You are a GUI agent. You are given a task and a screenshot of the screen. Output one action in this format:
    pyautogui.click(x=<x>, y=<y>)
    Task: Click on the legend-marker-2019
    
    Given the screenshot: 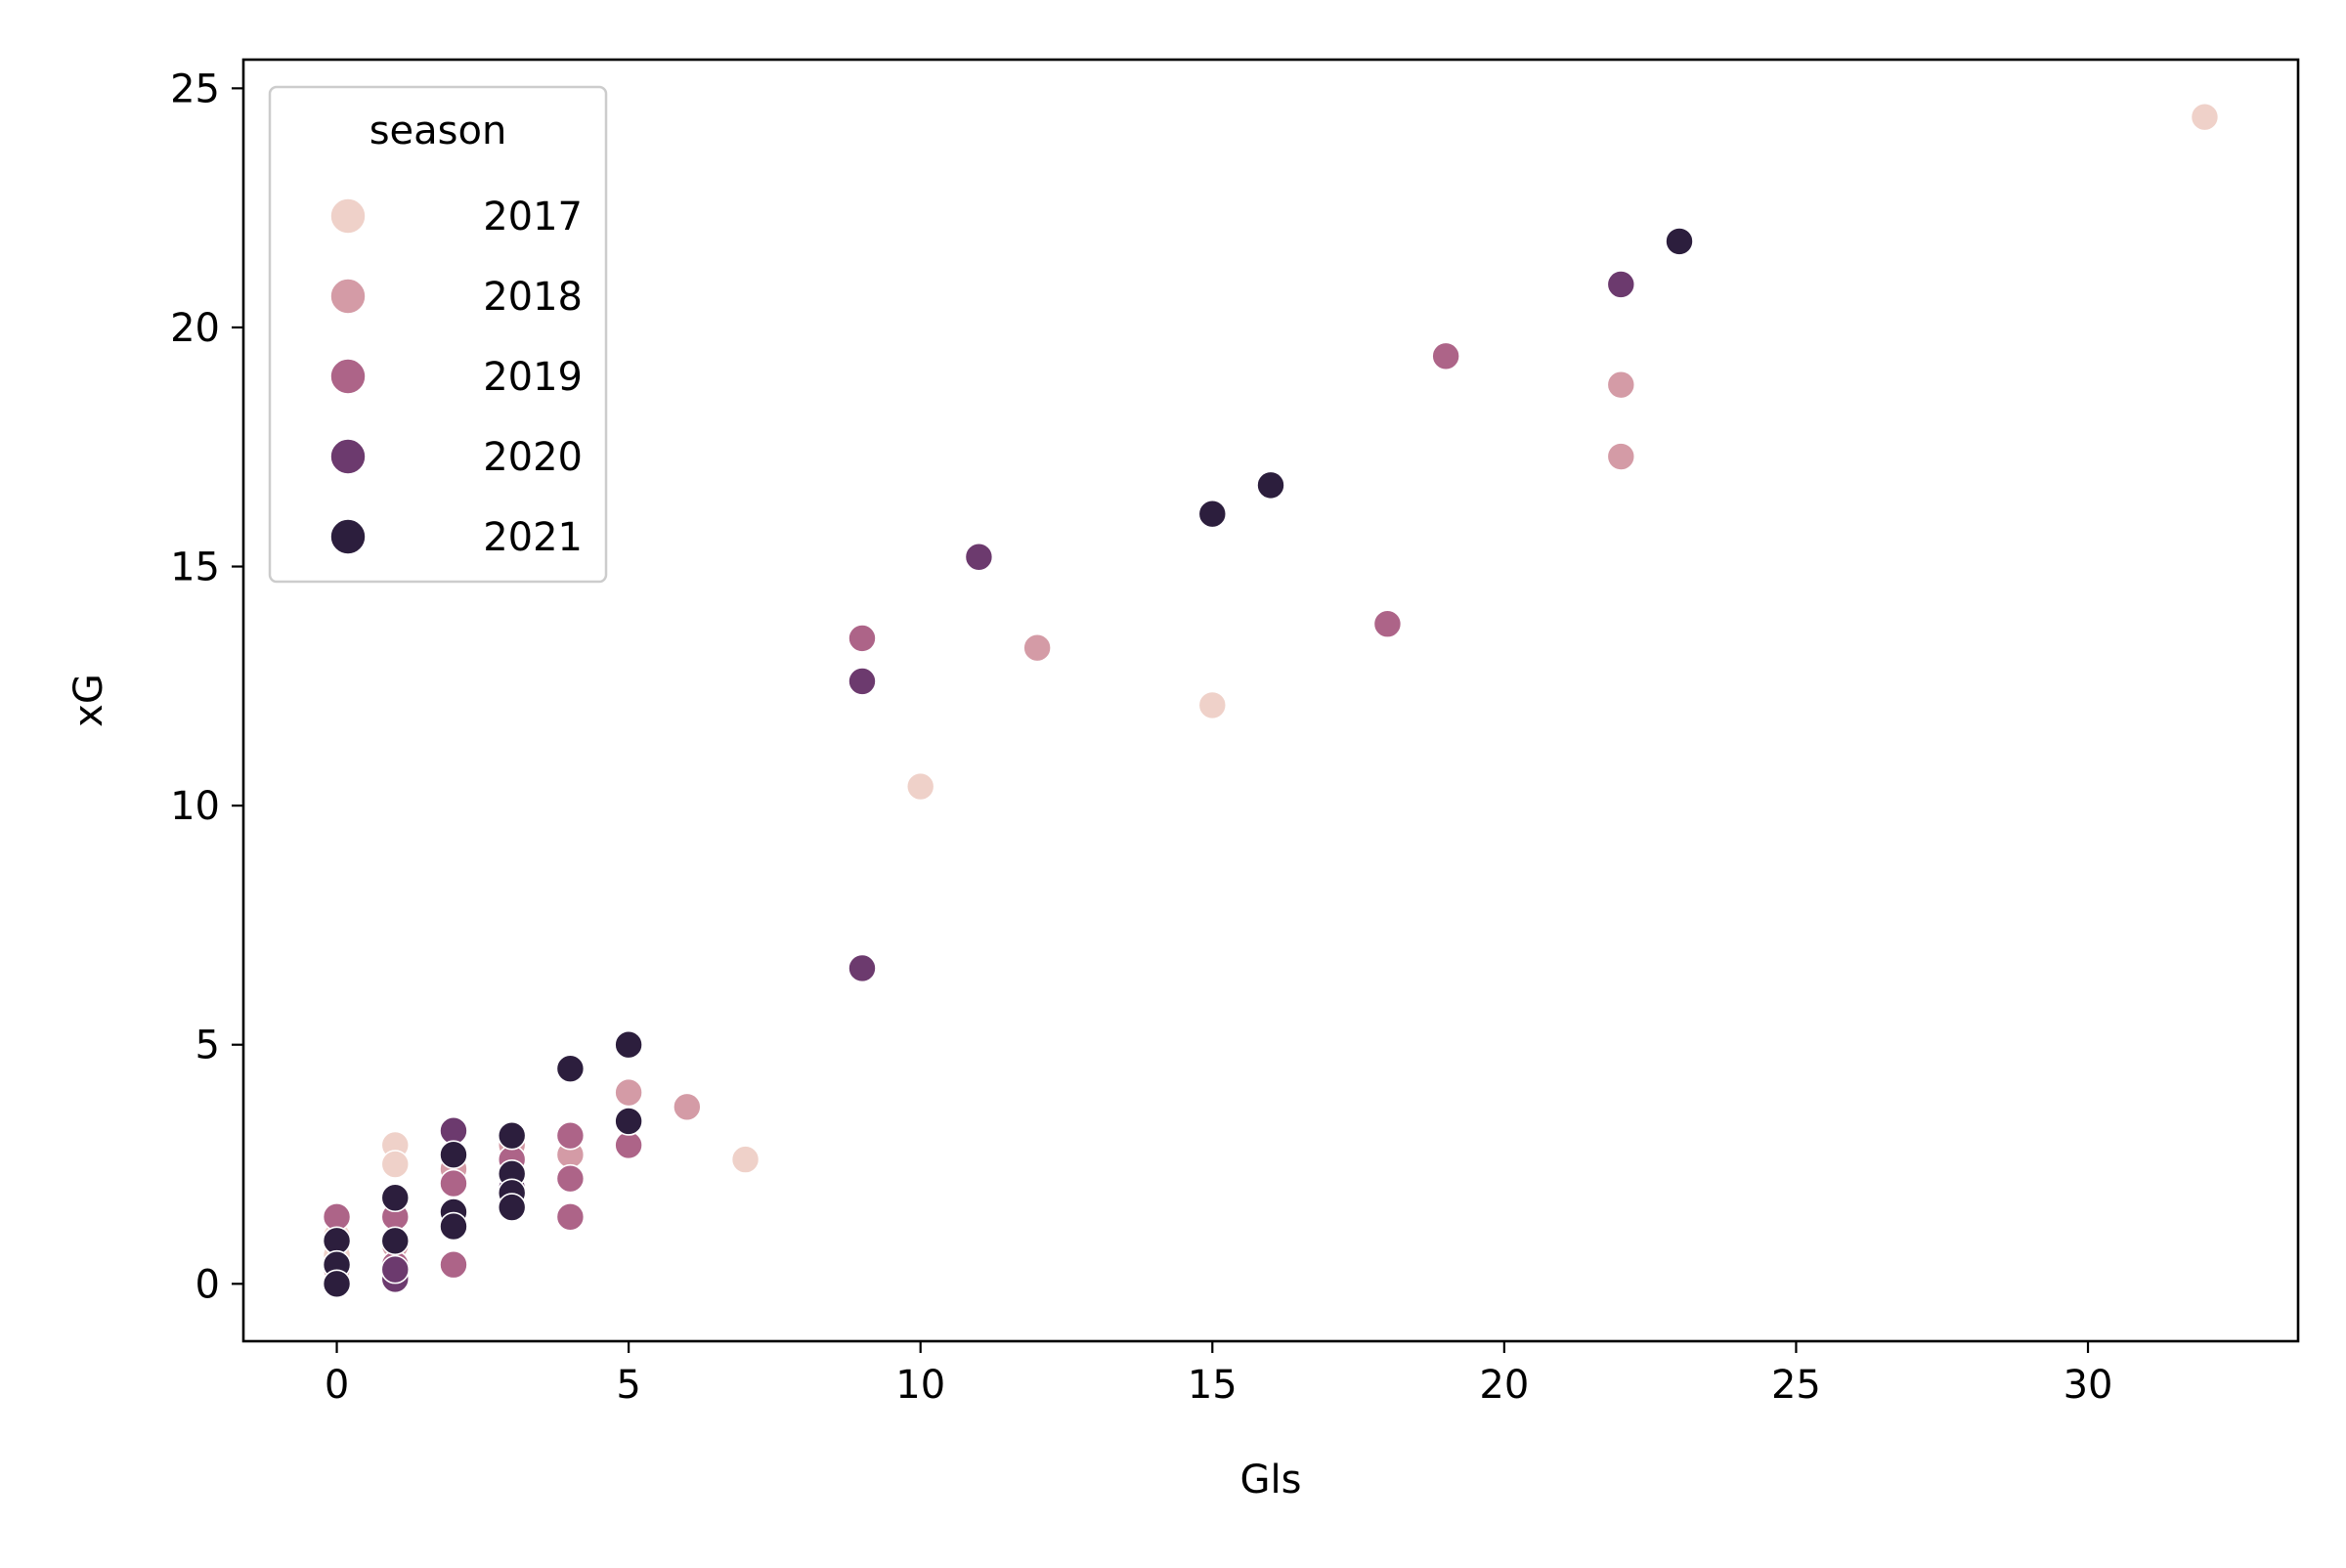 What is the action you would take?
    pyautogui.click(x=348, y=376)
    